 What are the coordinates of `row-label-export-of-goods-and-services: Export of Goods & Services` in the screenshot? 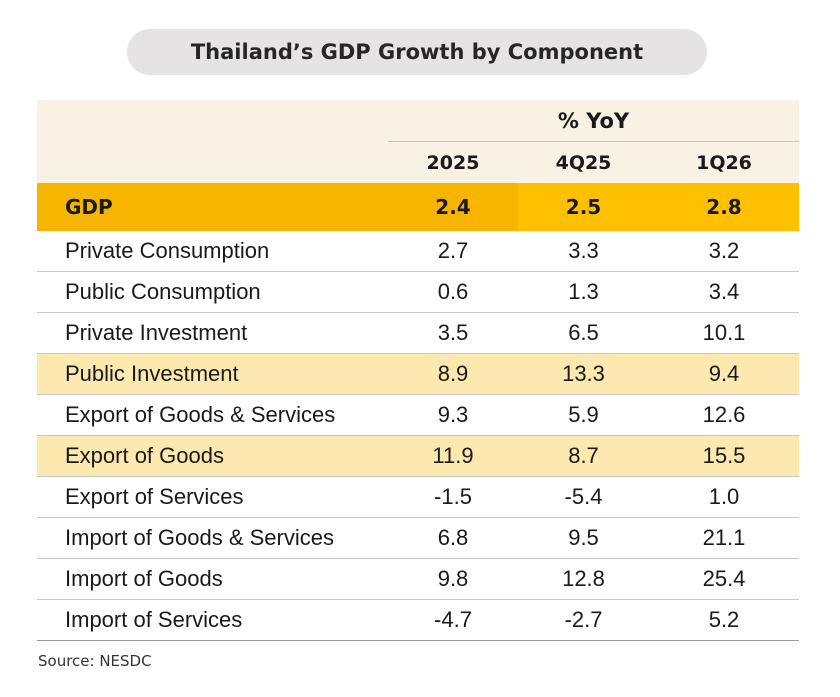 It's located at (212, 415).